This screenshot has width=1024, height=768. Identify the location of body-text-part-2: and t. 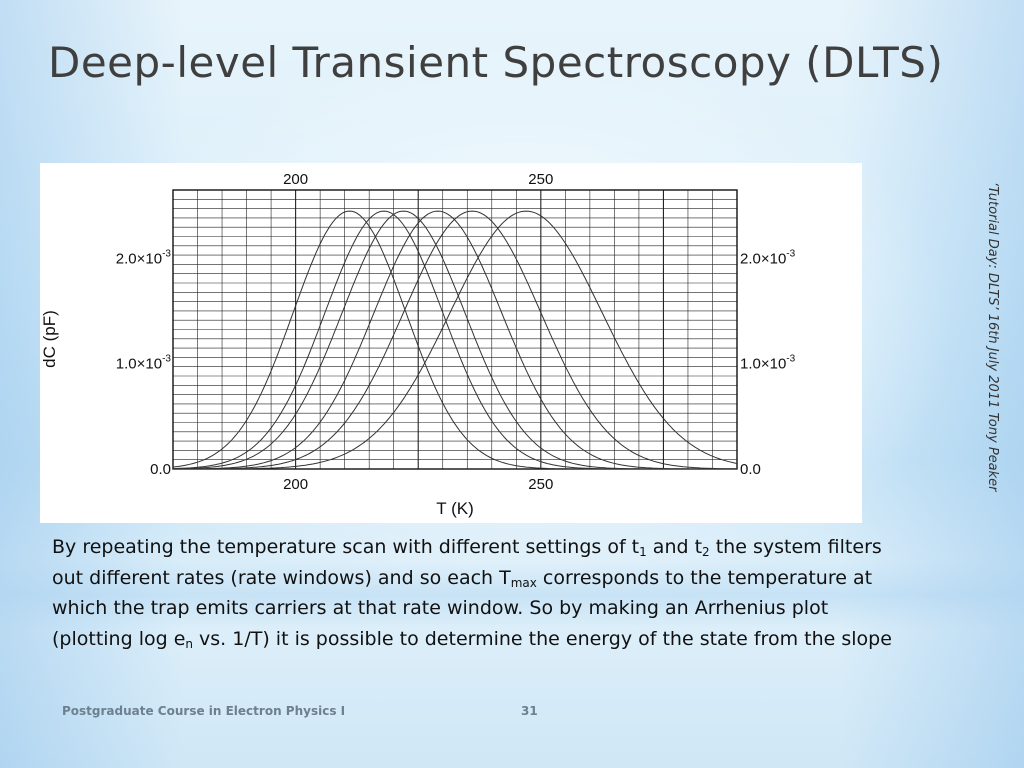
(674, 547).